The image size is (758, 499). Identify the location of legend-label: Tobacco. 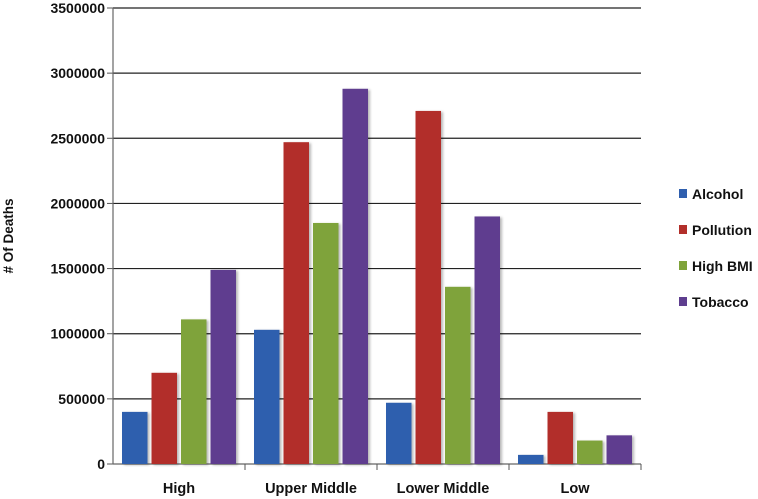
(720, 302).